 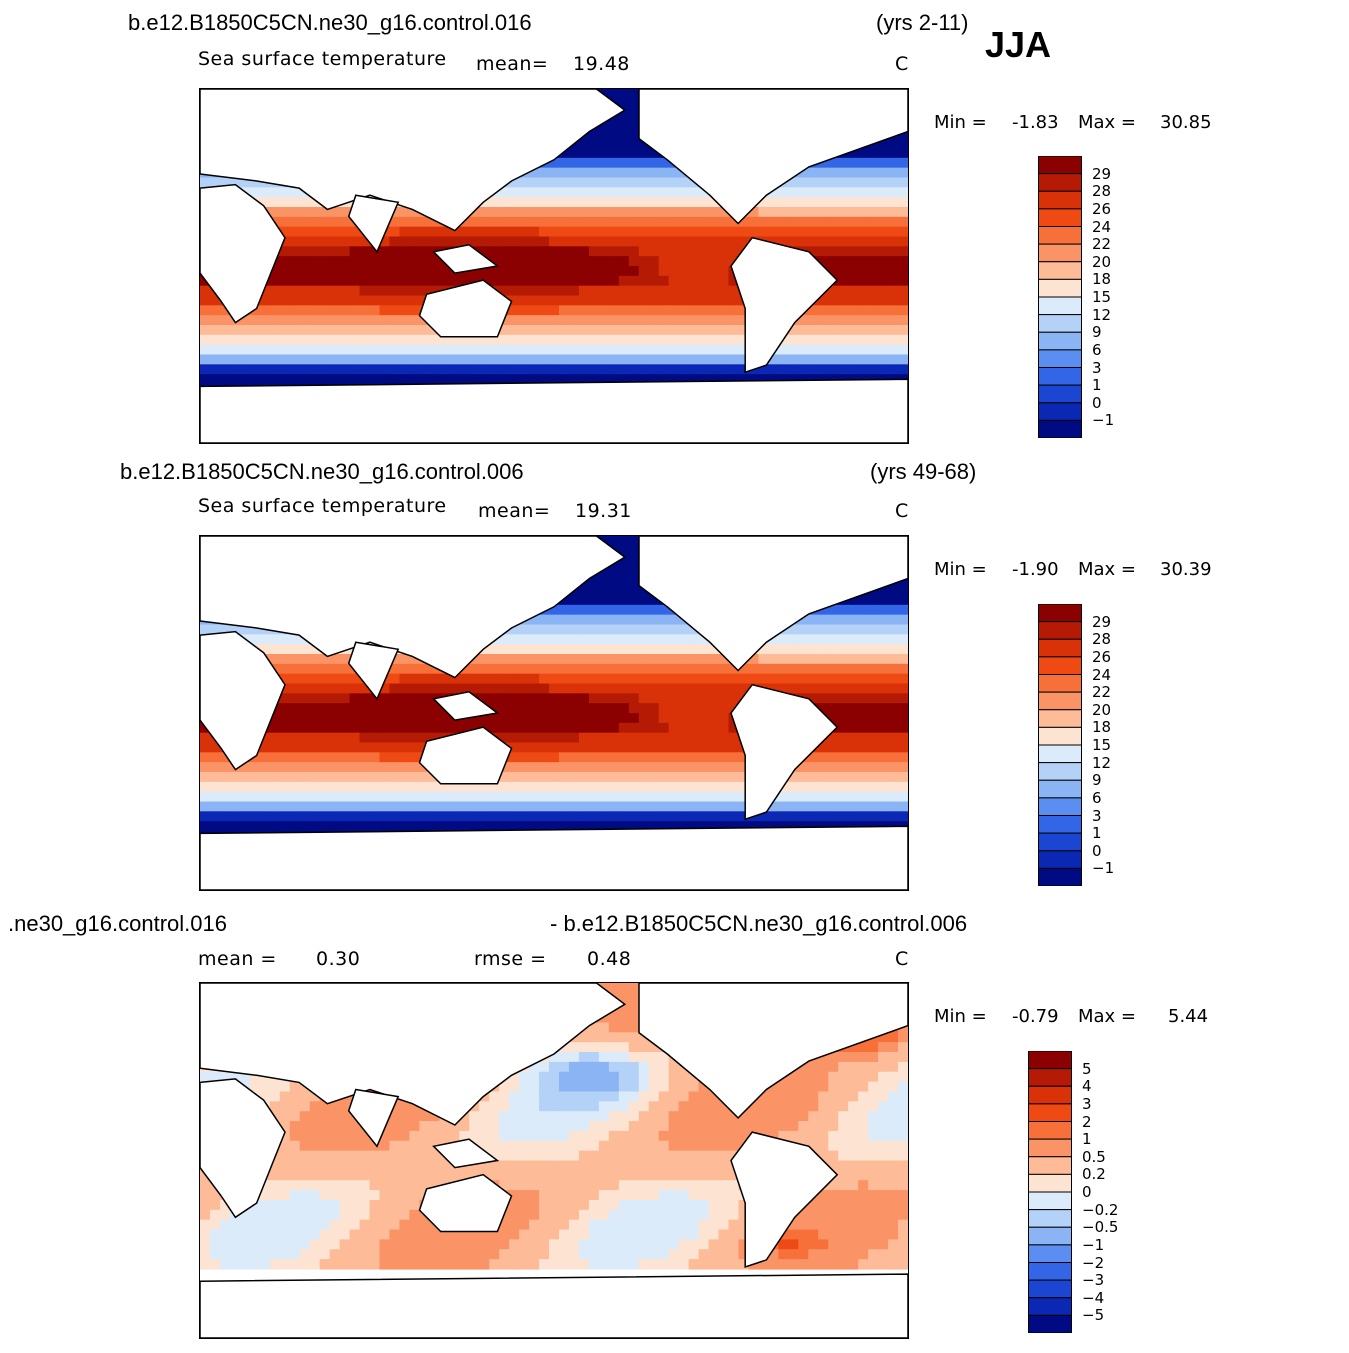 What do you see at coordinates (923, 471) in the screenshot?
I see `panel2-years: (yrs 49-68)` at bounding box center [923, 471].